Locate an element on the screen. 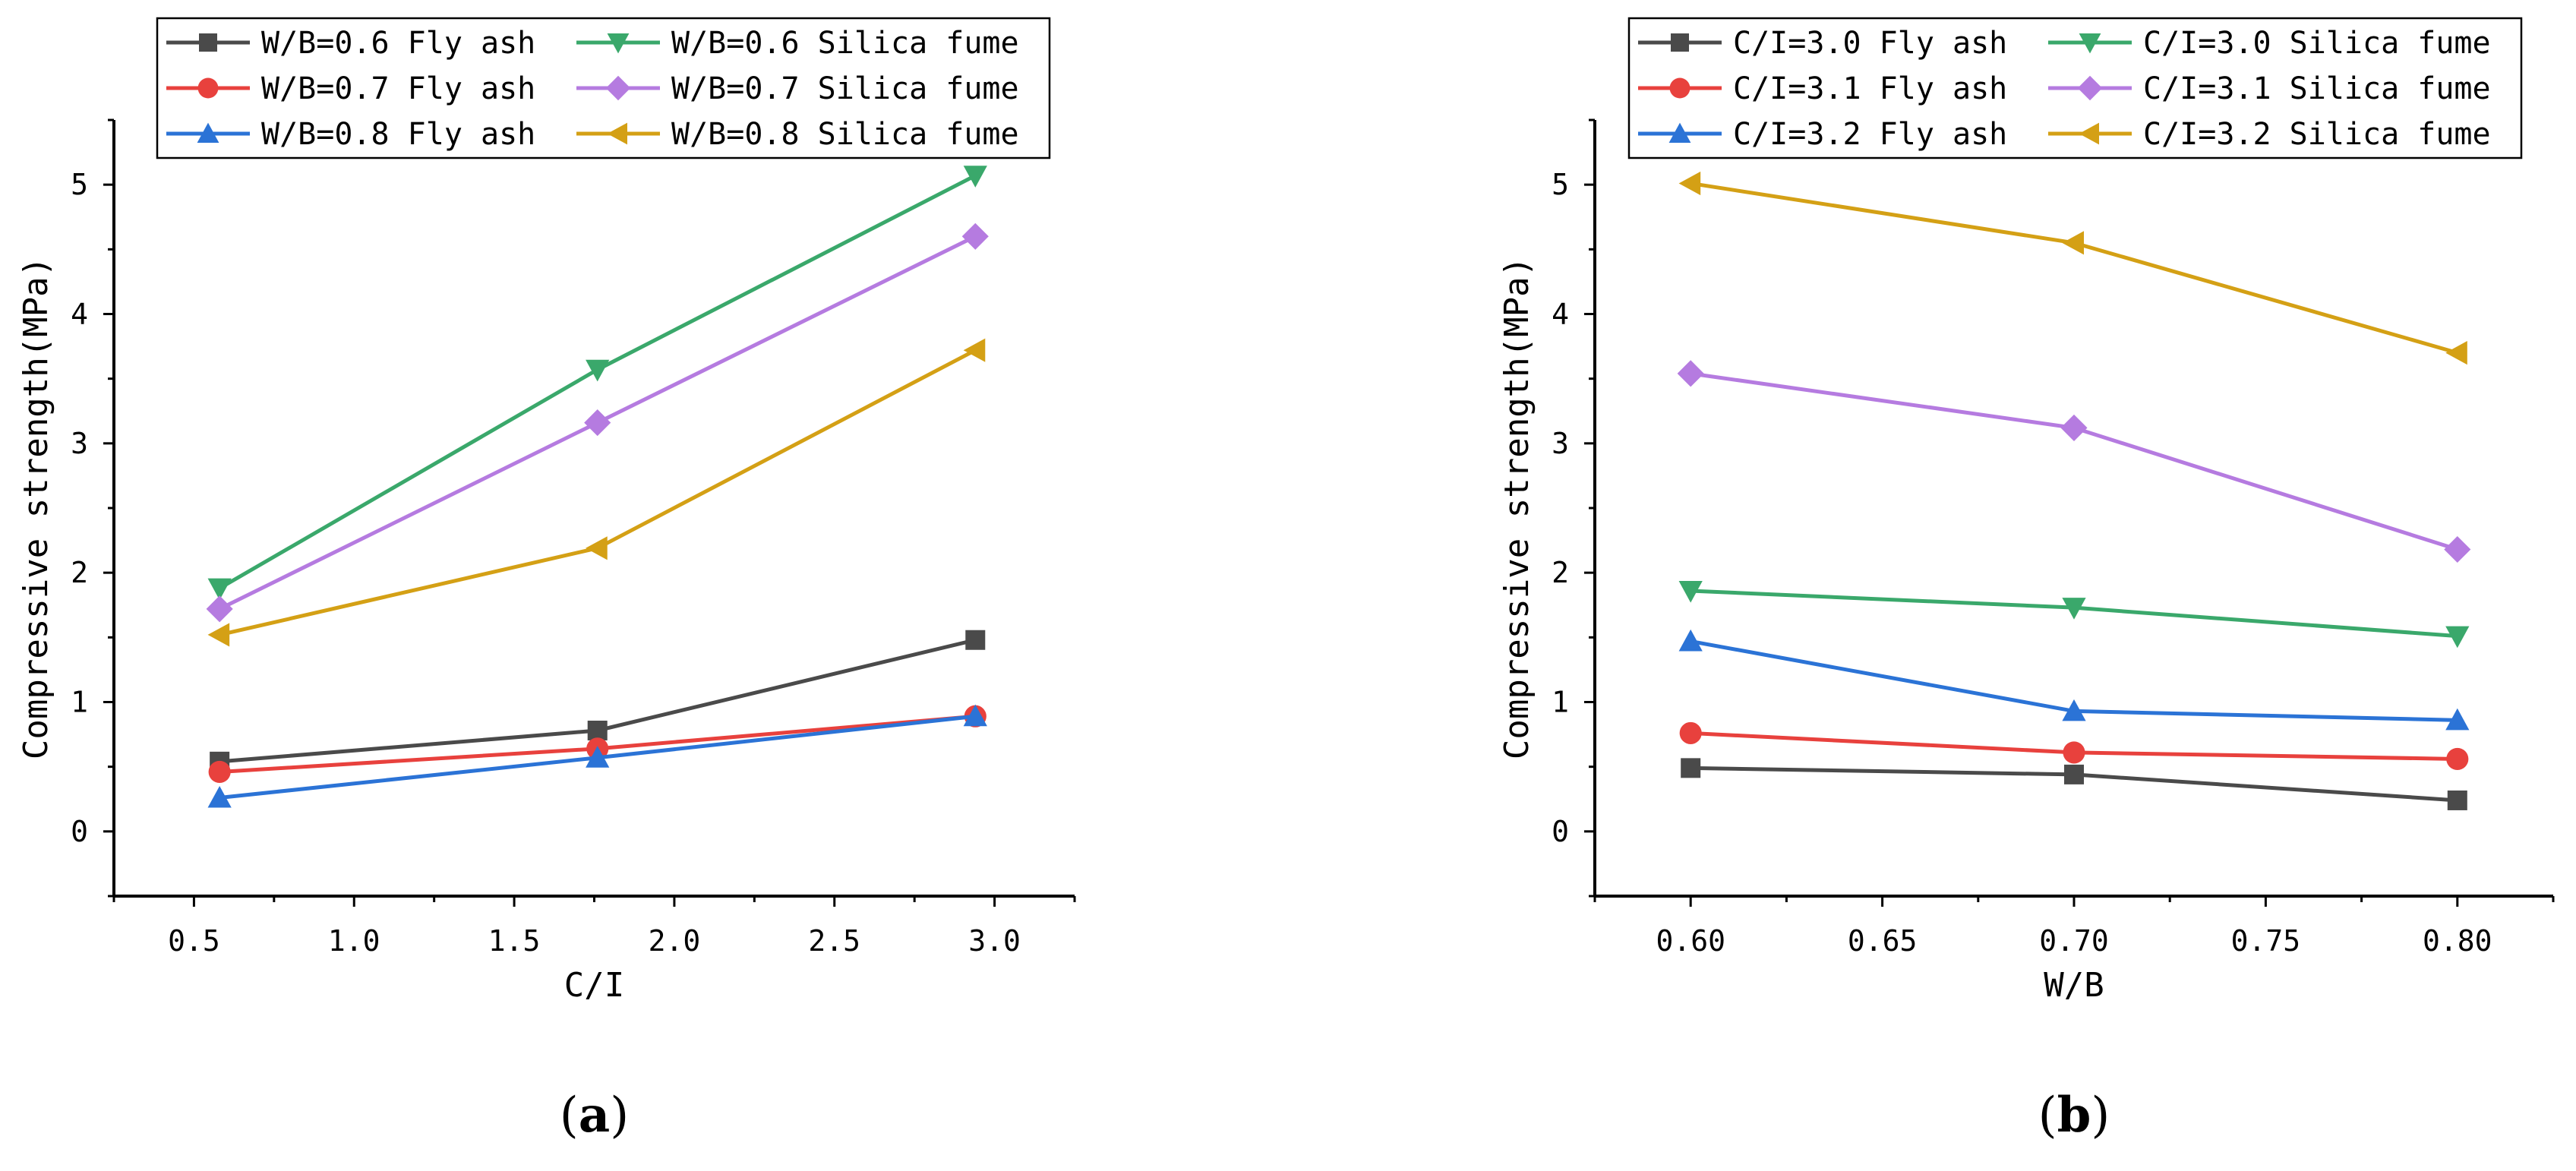  panel-a-legend-label: W/B=0.6 Fly ash is located at coordinates (398, 43).